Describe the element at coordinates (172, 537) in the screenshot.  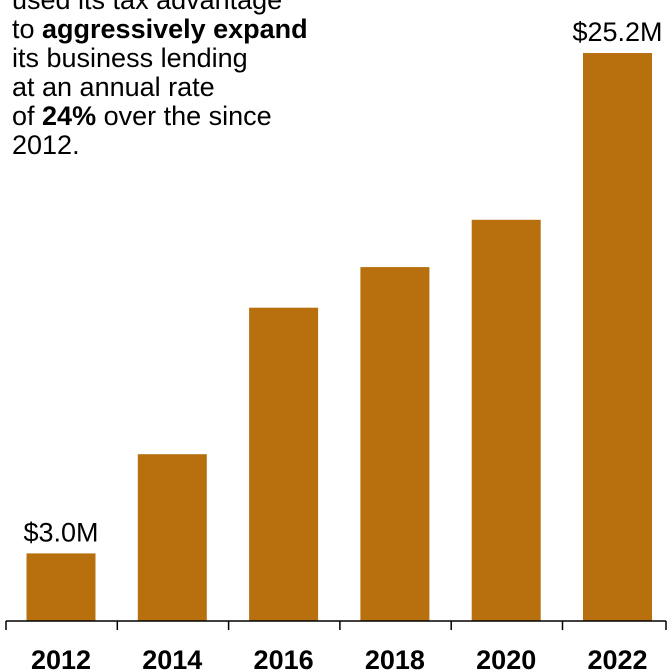
I see `bar-2014` at that location.